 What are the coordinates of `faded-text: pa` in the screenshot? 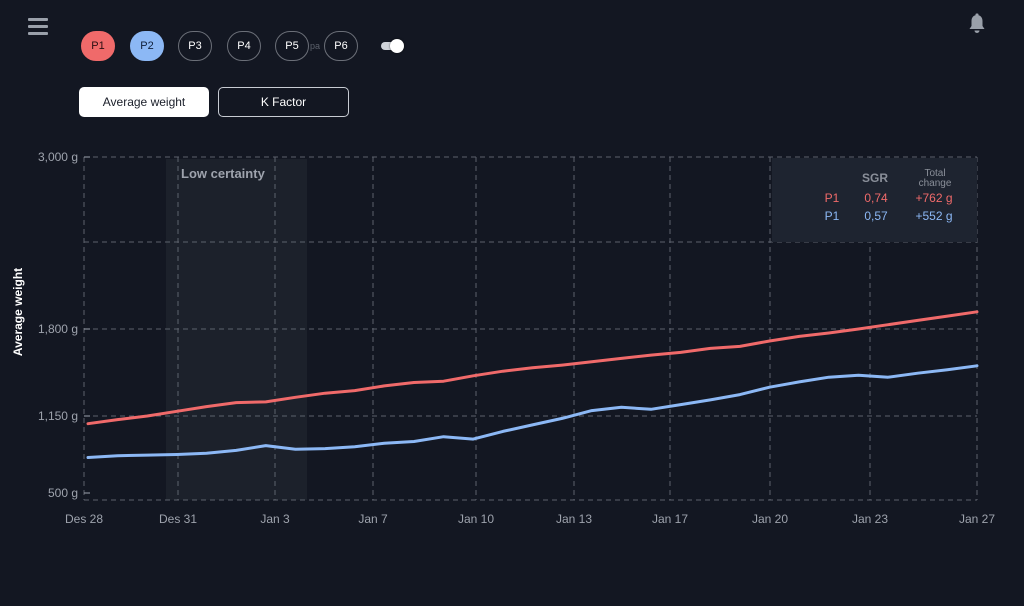 It's located at (315, 46).